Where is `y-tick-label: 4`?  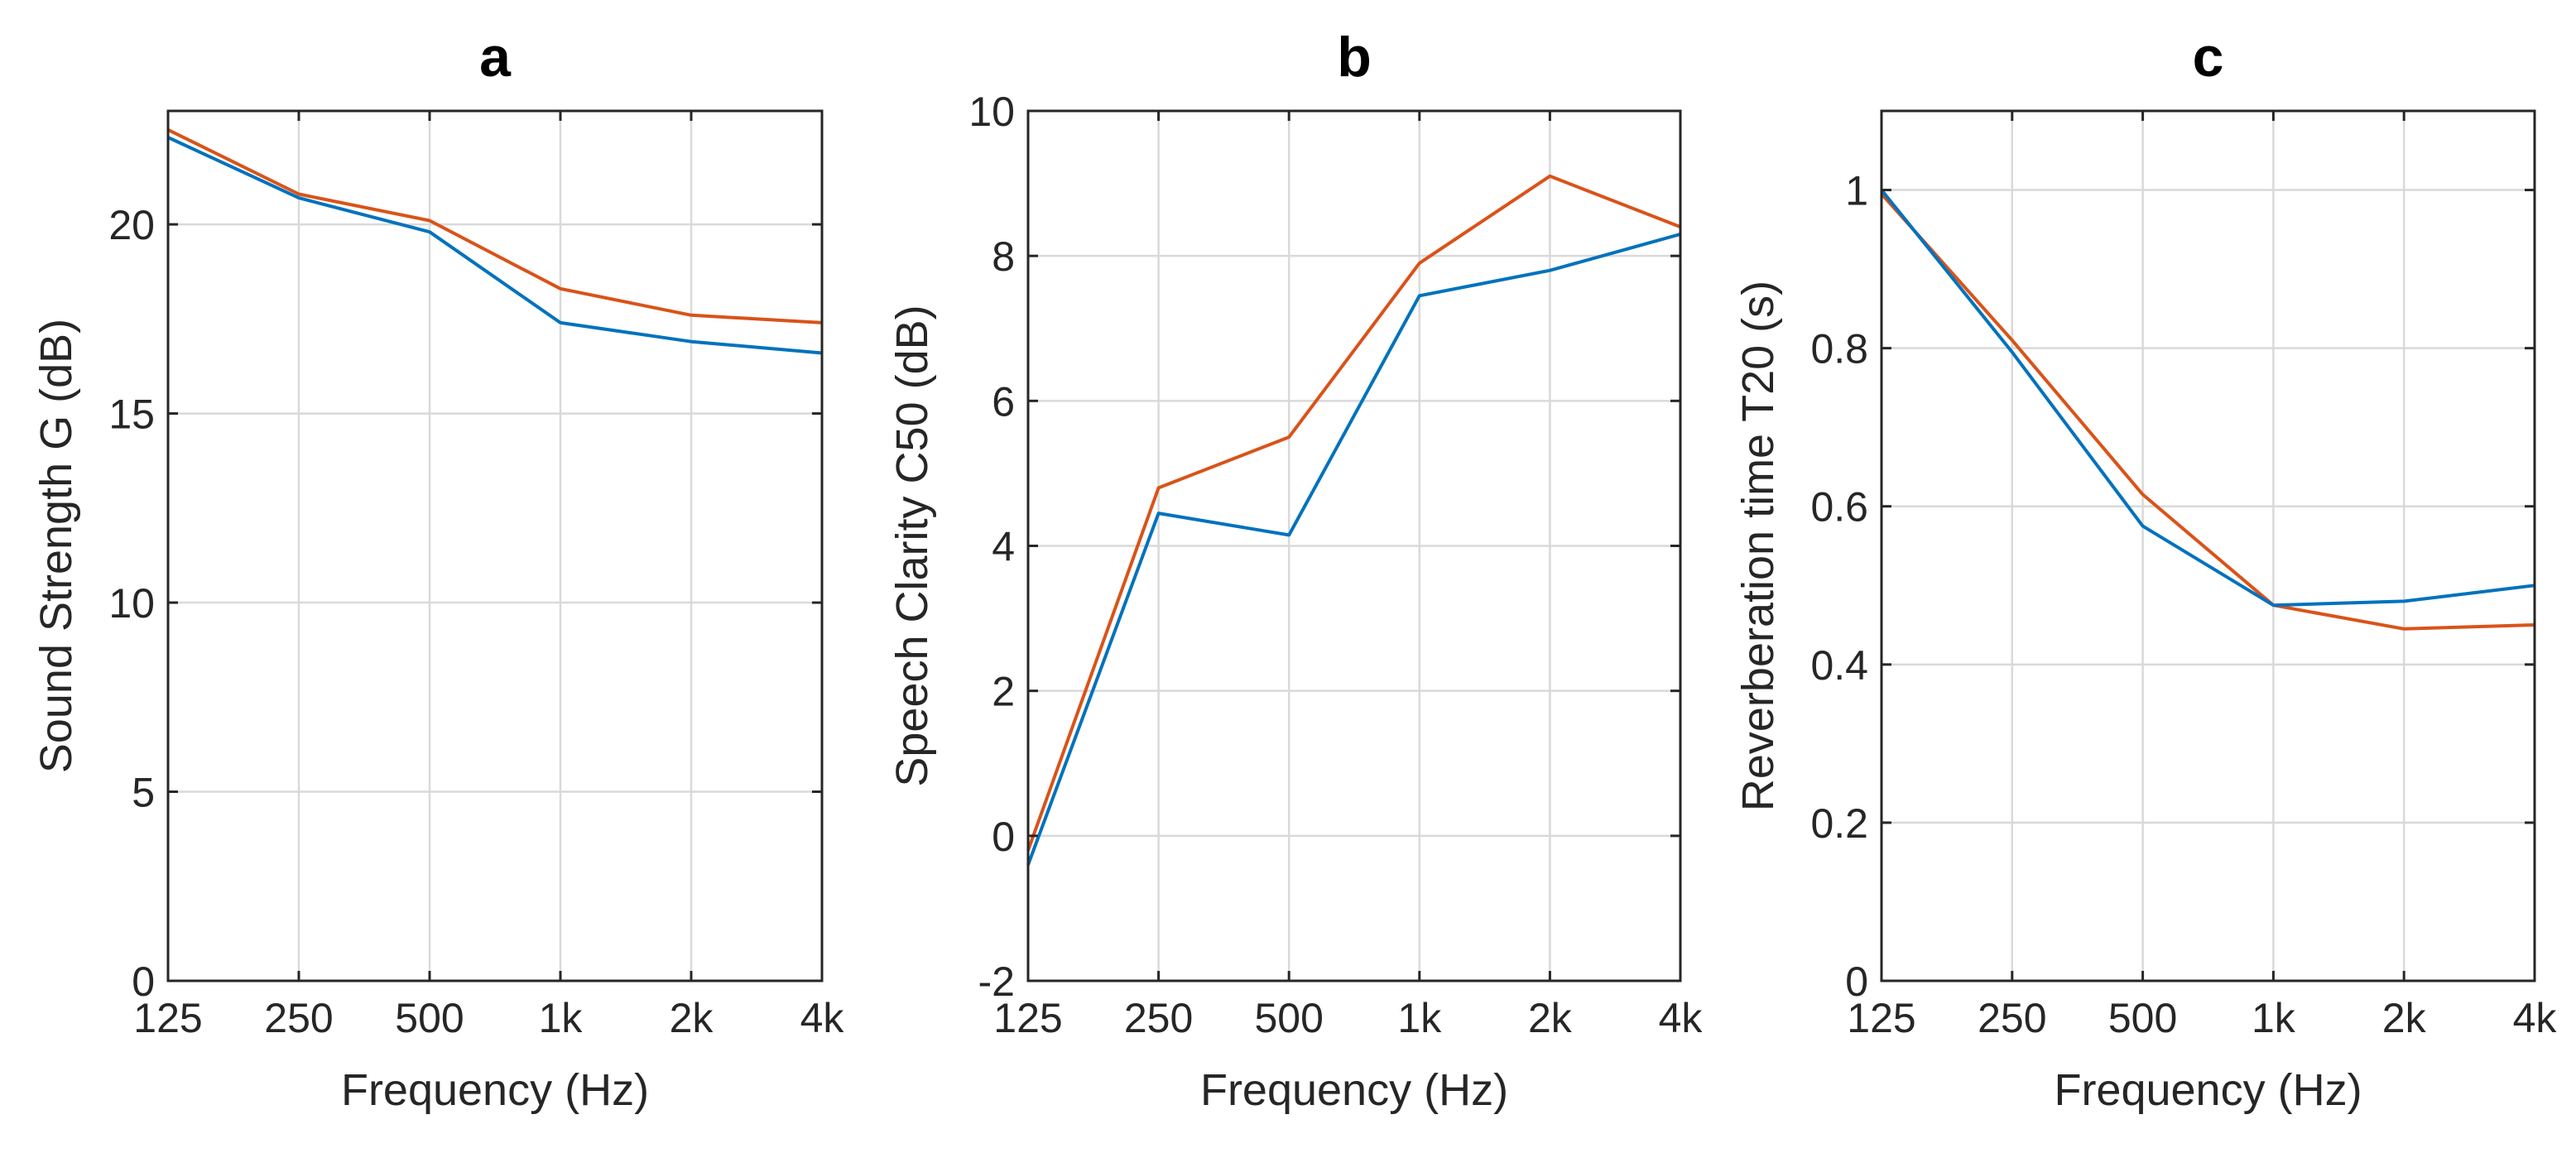 y-tick-label: 4 is located at coordinates (1003, 547).